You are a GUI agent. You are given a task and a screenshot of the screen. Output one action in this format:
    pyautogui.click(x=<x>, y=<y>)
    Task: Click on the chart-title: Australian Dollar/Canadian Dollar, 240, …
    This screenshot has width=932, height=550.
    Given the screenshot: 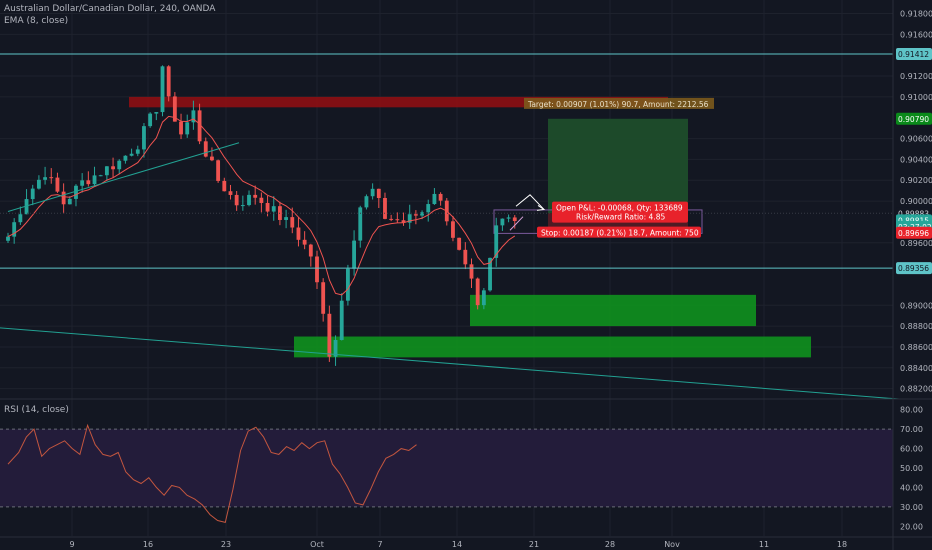 What is the action you would take?
    pyautogui.click(x=110, y=9)
    